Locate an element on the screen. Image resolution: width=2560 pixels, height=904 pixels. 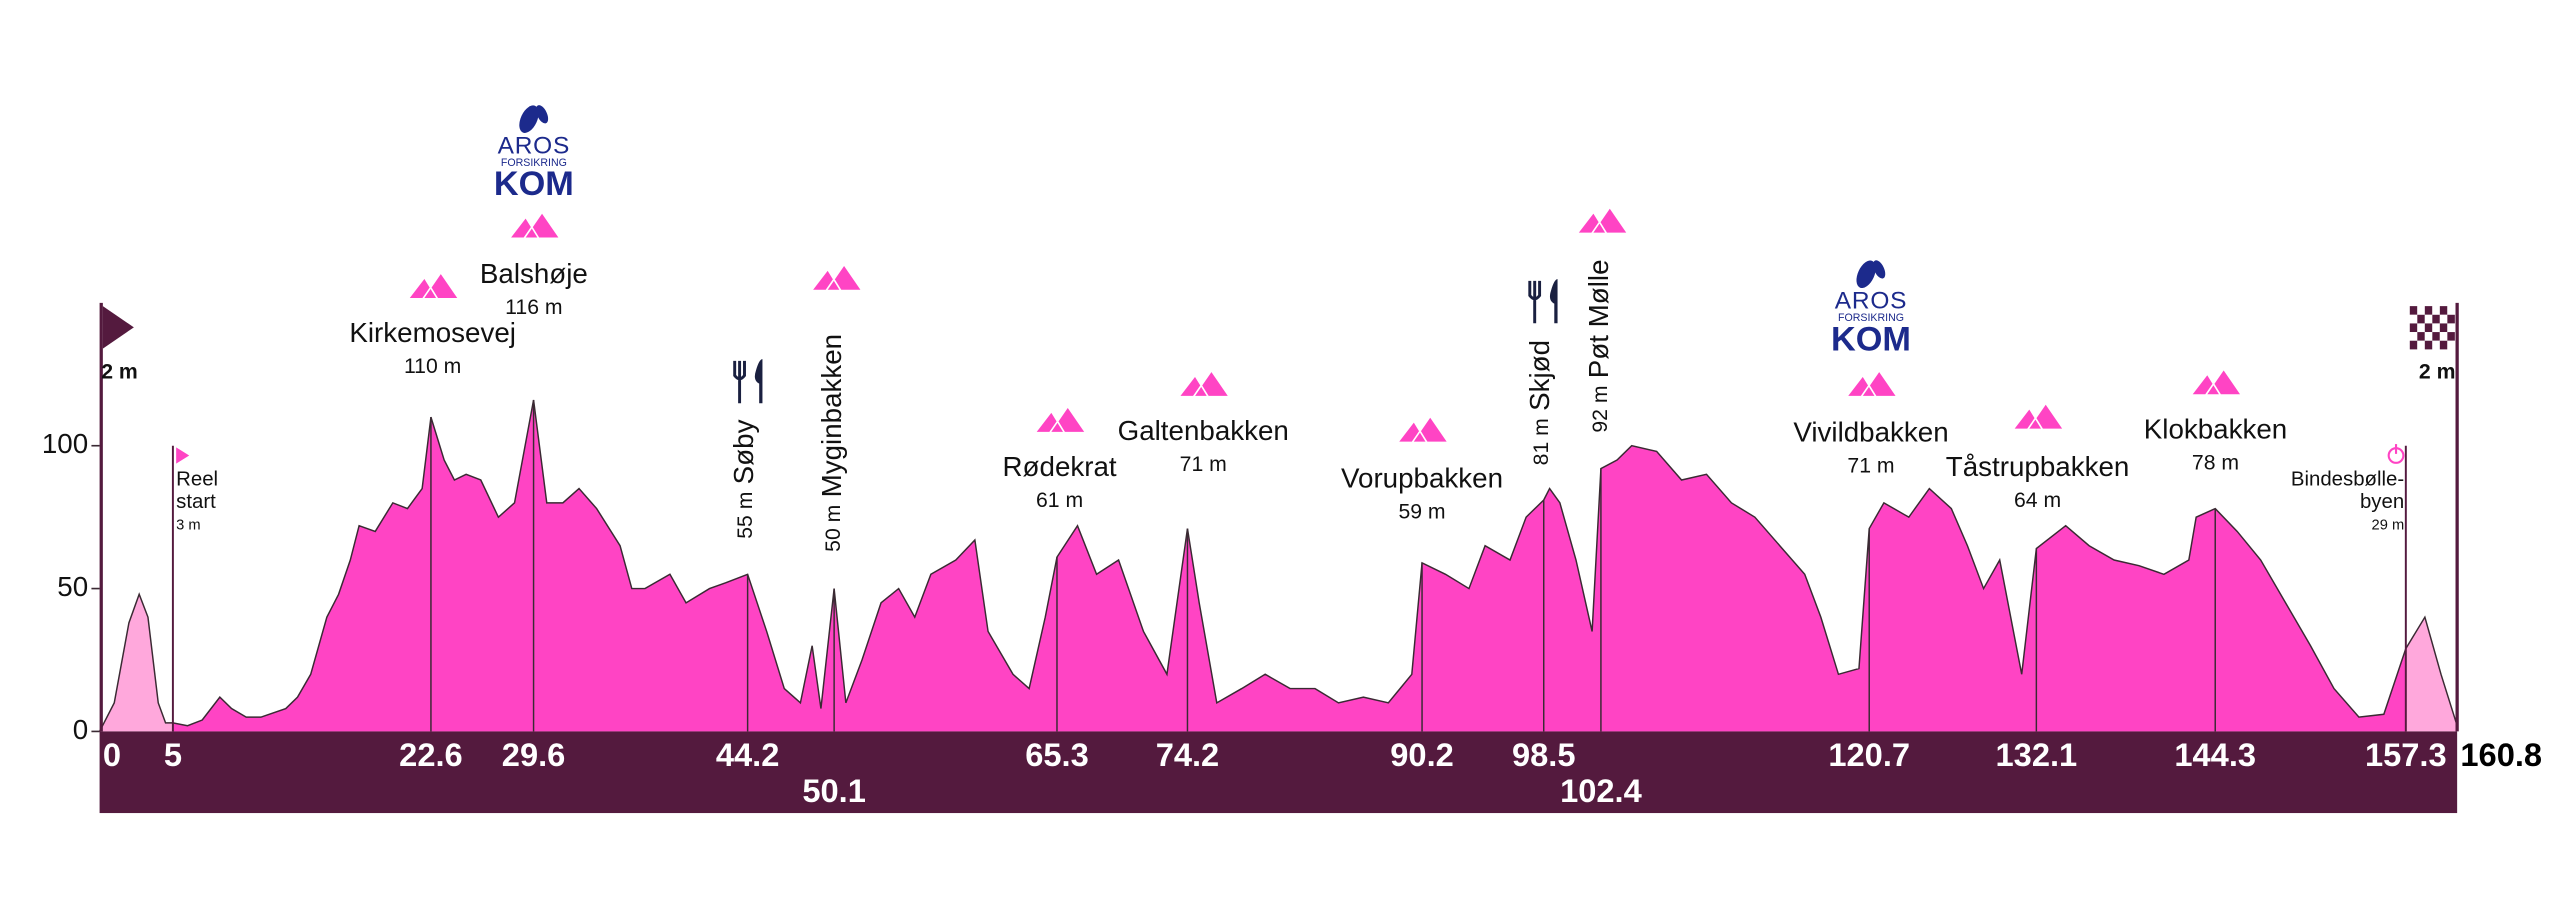
start-flag is located at coordinates (118, 327).